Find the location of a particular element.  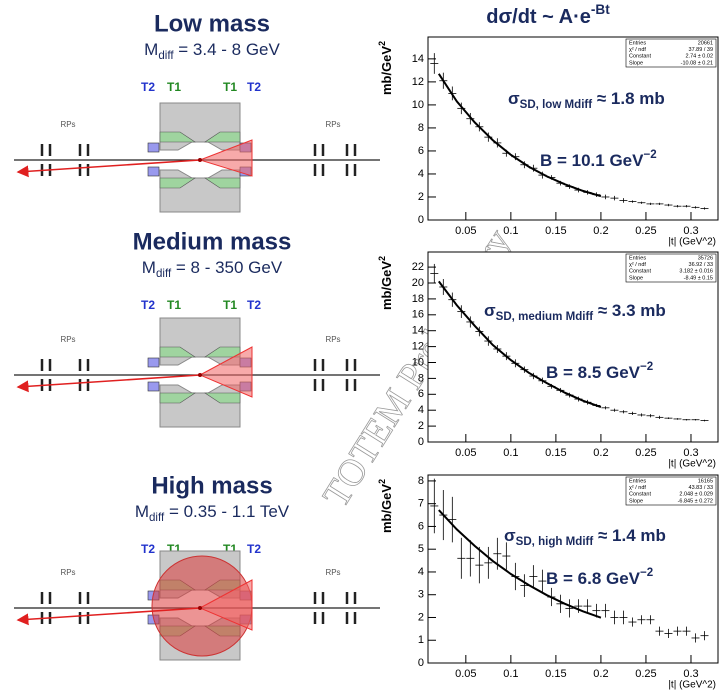

text-rest: = 0.35 - 1.1 TeV is located at coordinates (227, 511).